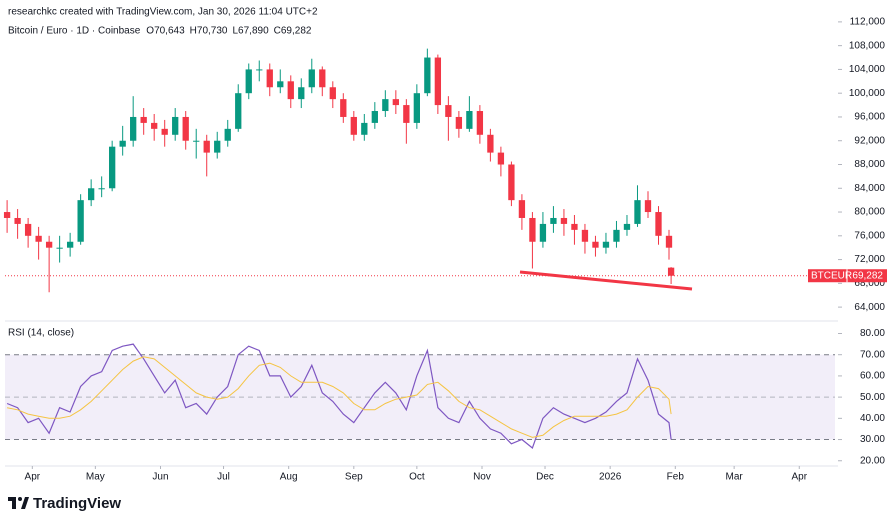 The height and width of the screenshot is (514, 894). Describe the element at coordinates (289, 477) in the screenshot. I see `x-tick-label: Aug` at that location.